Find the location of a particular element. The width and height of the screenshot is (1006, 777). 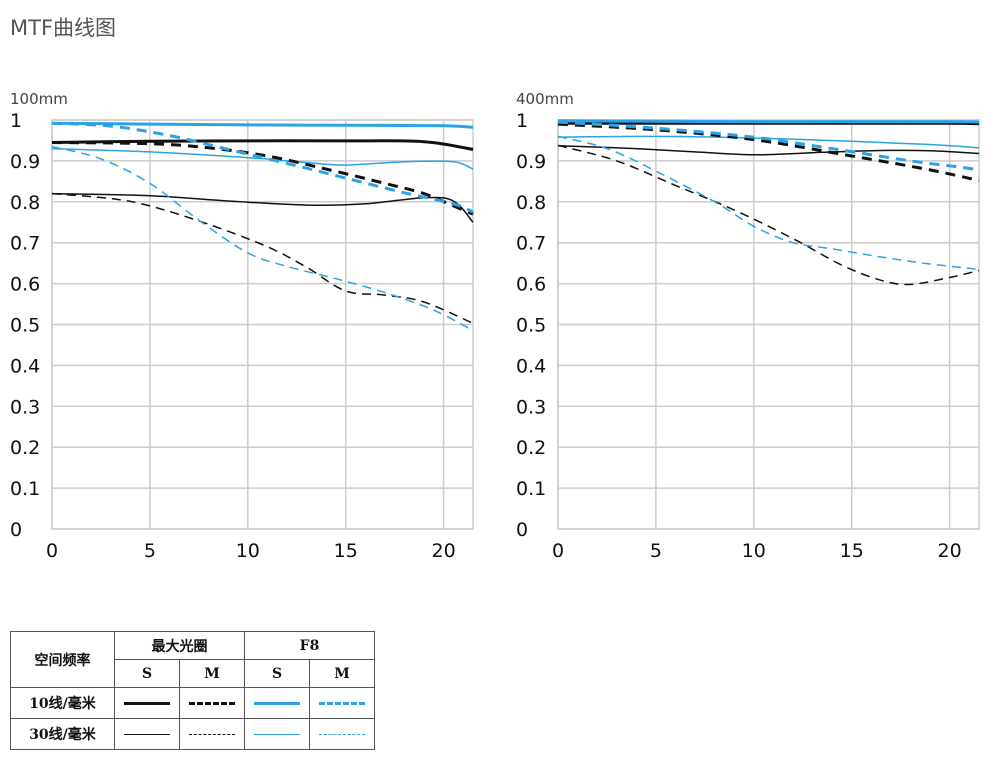

series-line: F8 M 10线/毫米 is located at coordinates (262, 167).